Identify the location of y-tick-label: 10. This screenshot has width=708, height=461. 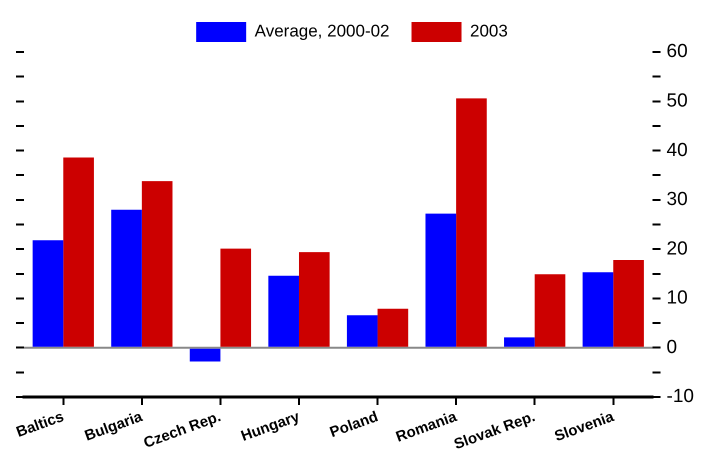
(677, 298).